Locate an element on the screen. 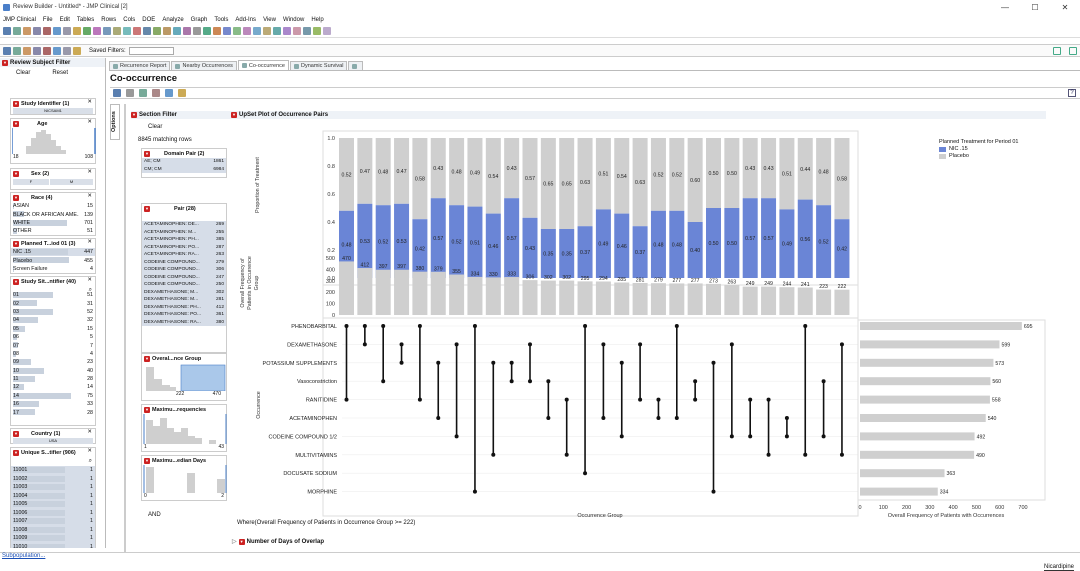 The width and height of the screenshot is (1080, 571). report-icon is located at coordinates (7, 50).